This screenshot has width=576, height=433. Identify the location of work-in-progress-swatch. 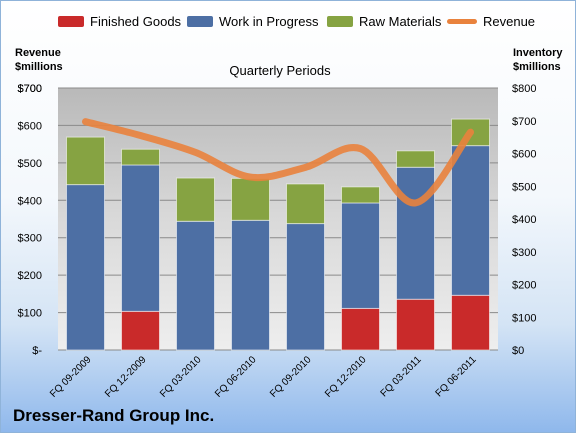
(200, 21).